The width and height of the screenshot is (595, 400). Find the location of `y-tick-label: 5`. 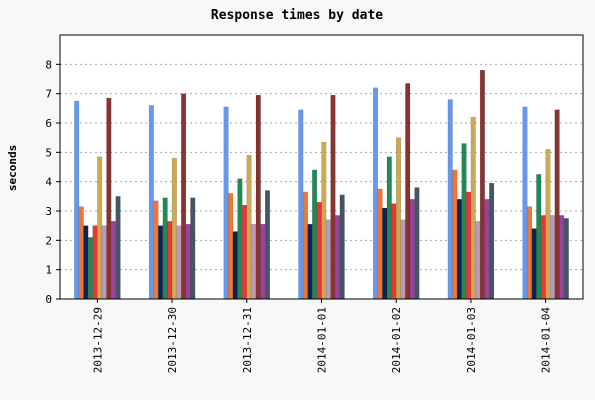

y-tick-label: 5 is located at coordinates (48, 152).